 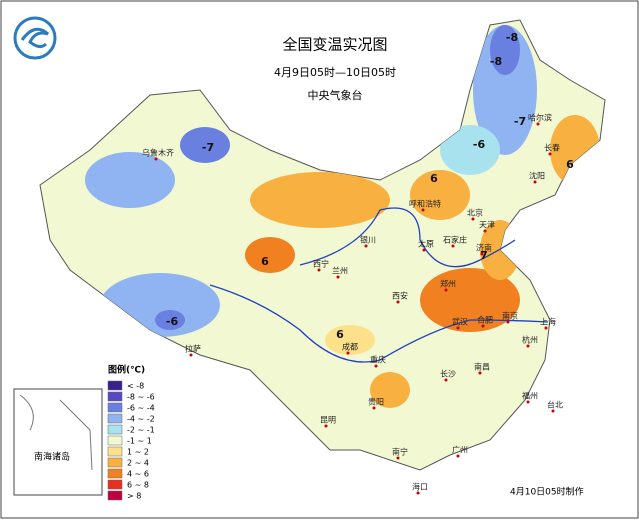 What do you see at coordinates (335, 95) in the screenshot?
I see `issuer: 中央气象台` at bounding box center [335, 95].